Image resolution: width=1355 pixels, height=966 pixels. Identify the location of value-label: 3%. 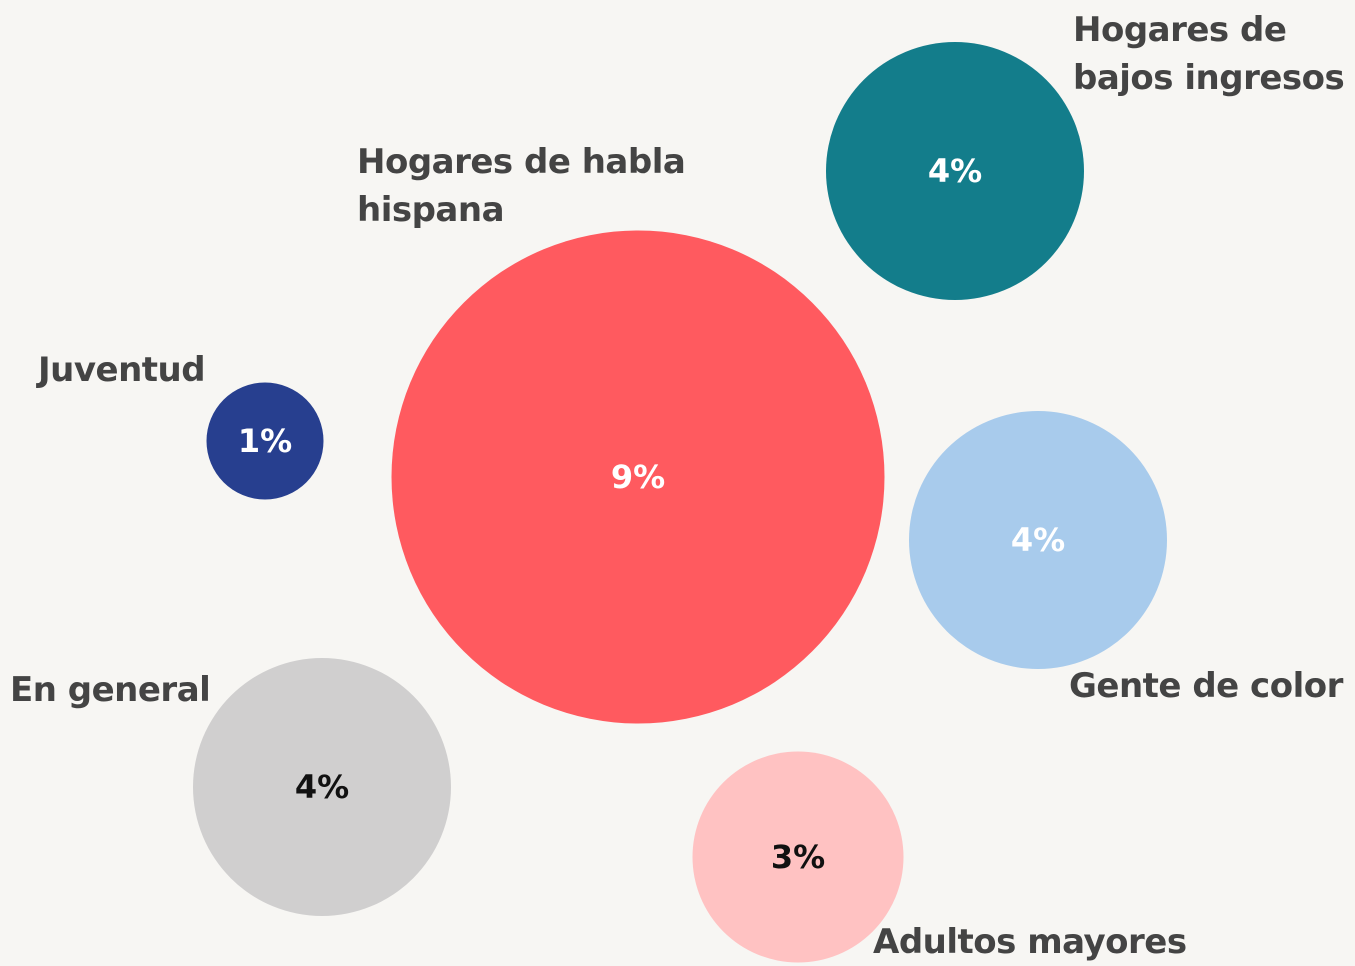
(798, 857).